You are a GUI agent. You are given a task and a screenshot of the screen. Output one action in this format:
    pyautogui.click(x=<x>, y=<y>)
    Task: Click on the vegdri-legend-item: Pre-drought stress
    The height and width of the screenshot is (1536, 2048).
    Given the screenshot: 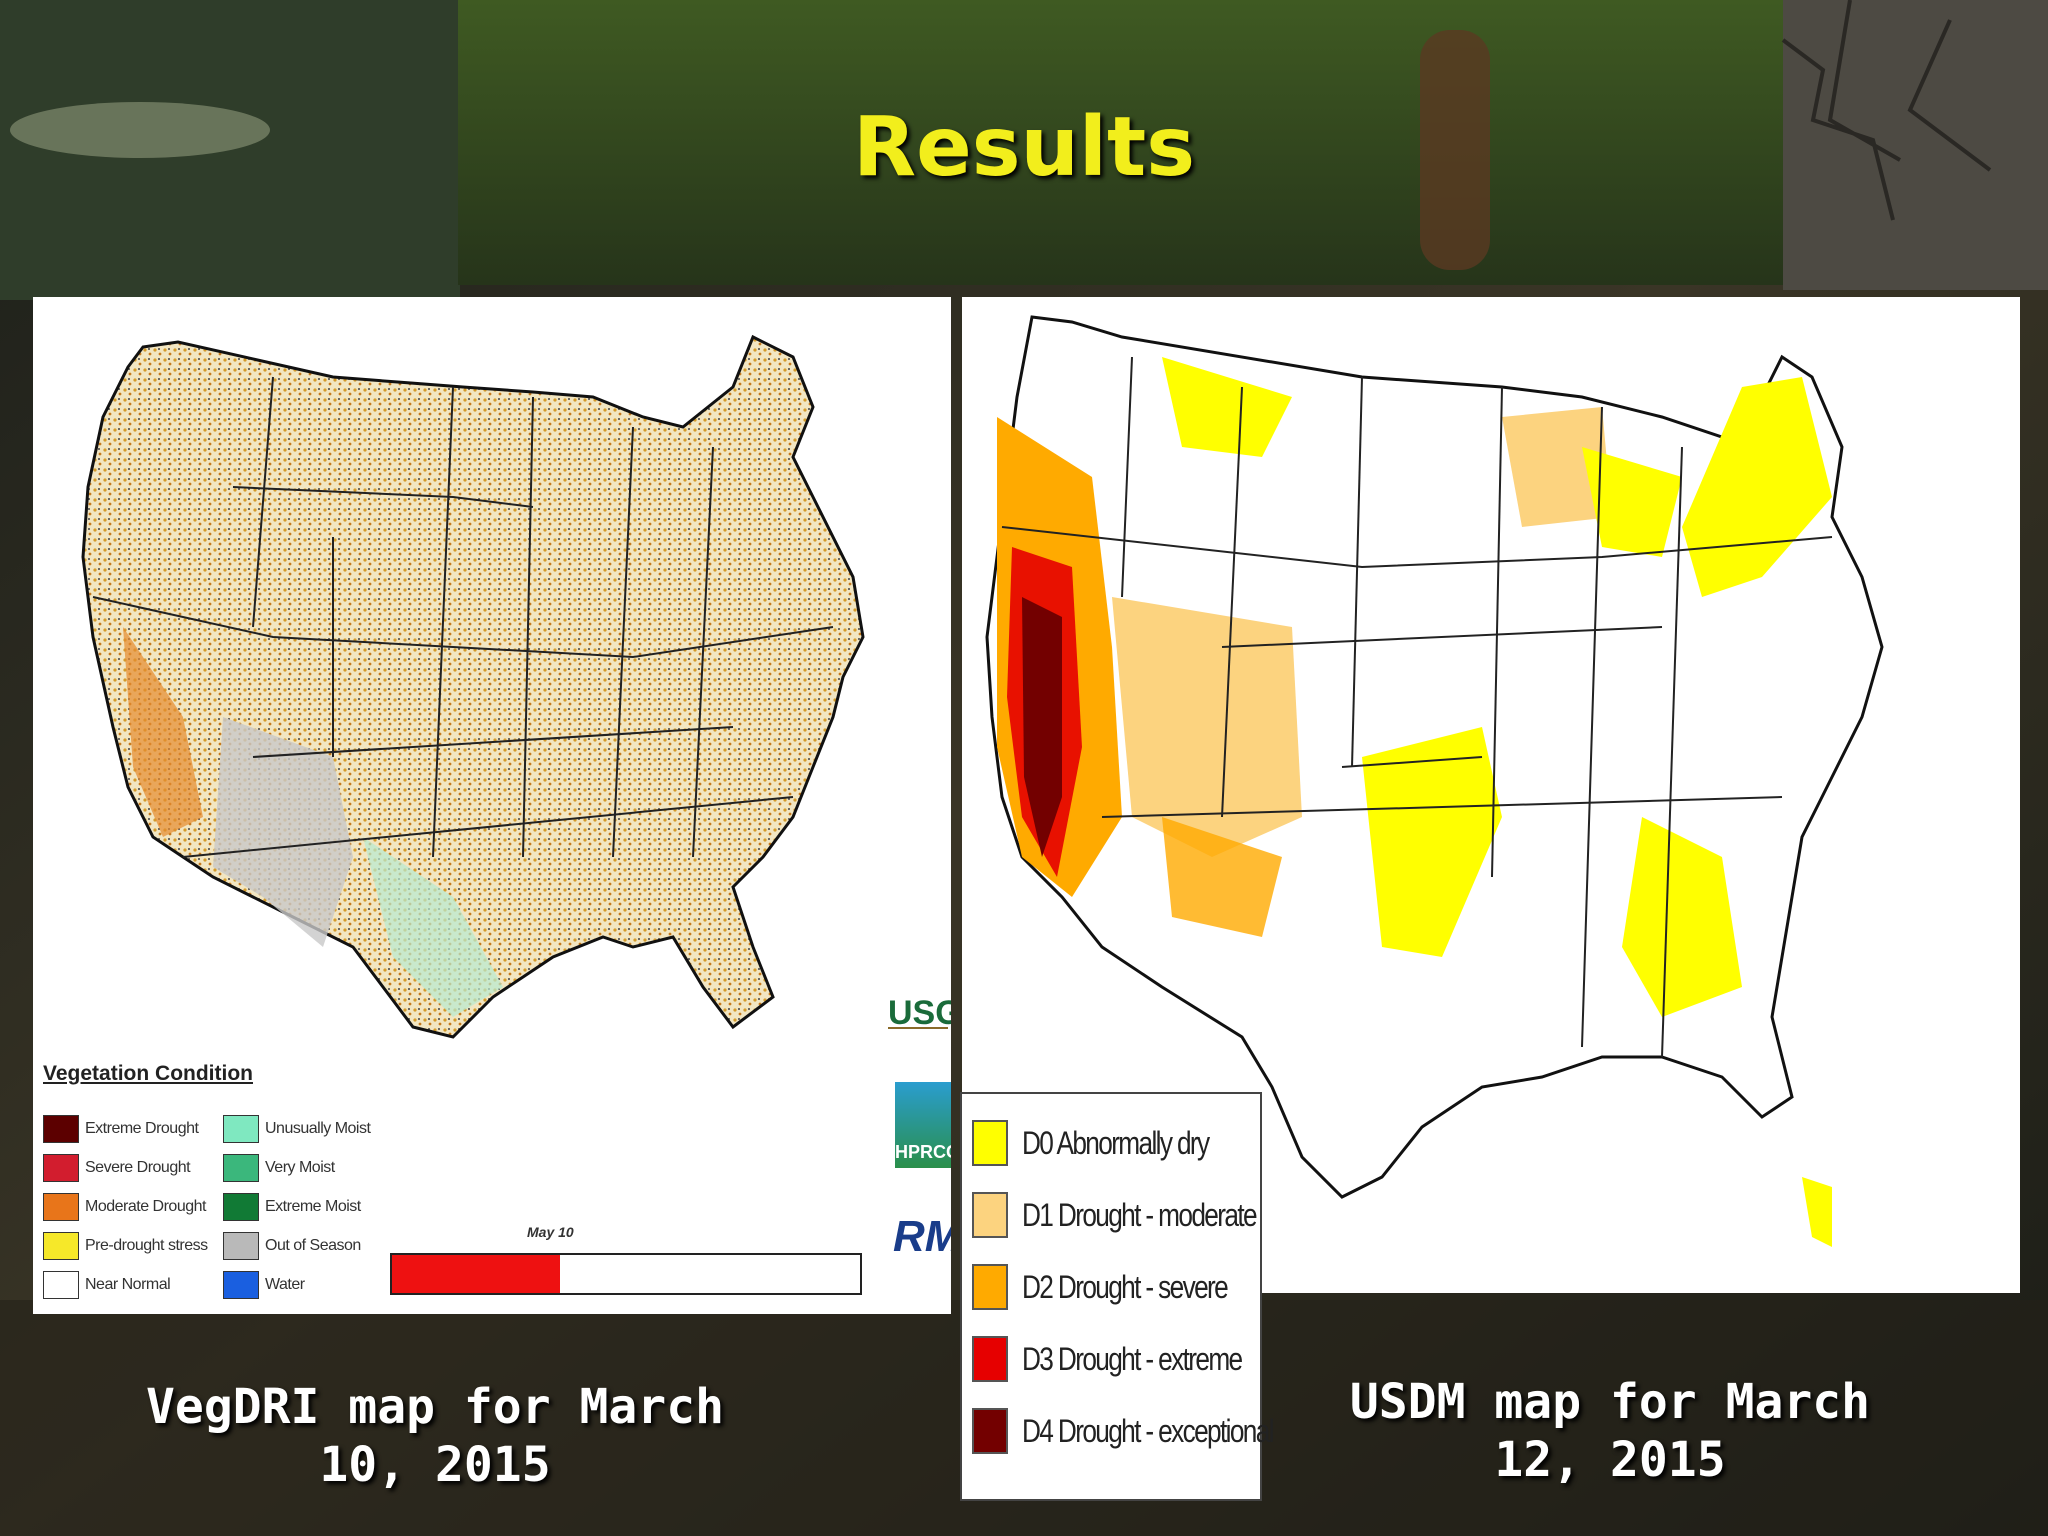 What is the action you would take?
    pyautogui.click(x=125, y=1246)
    